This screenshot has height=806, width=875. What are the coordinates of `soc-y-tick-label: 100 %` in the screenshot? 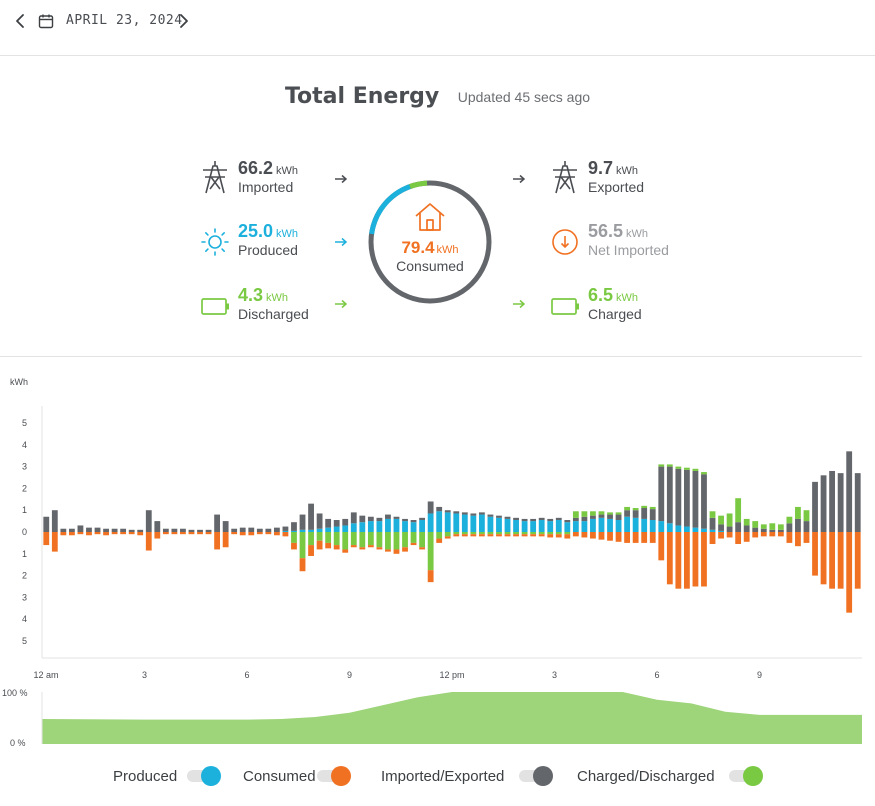 It's located at (15, 693).